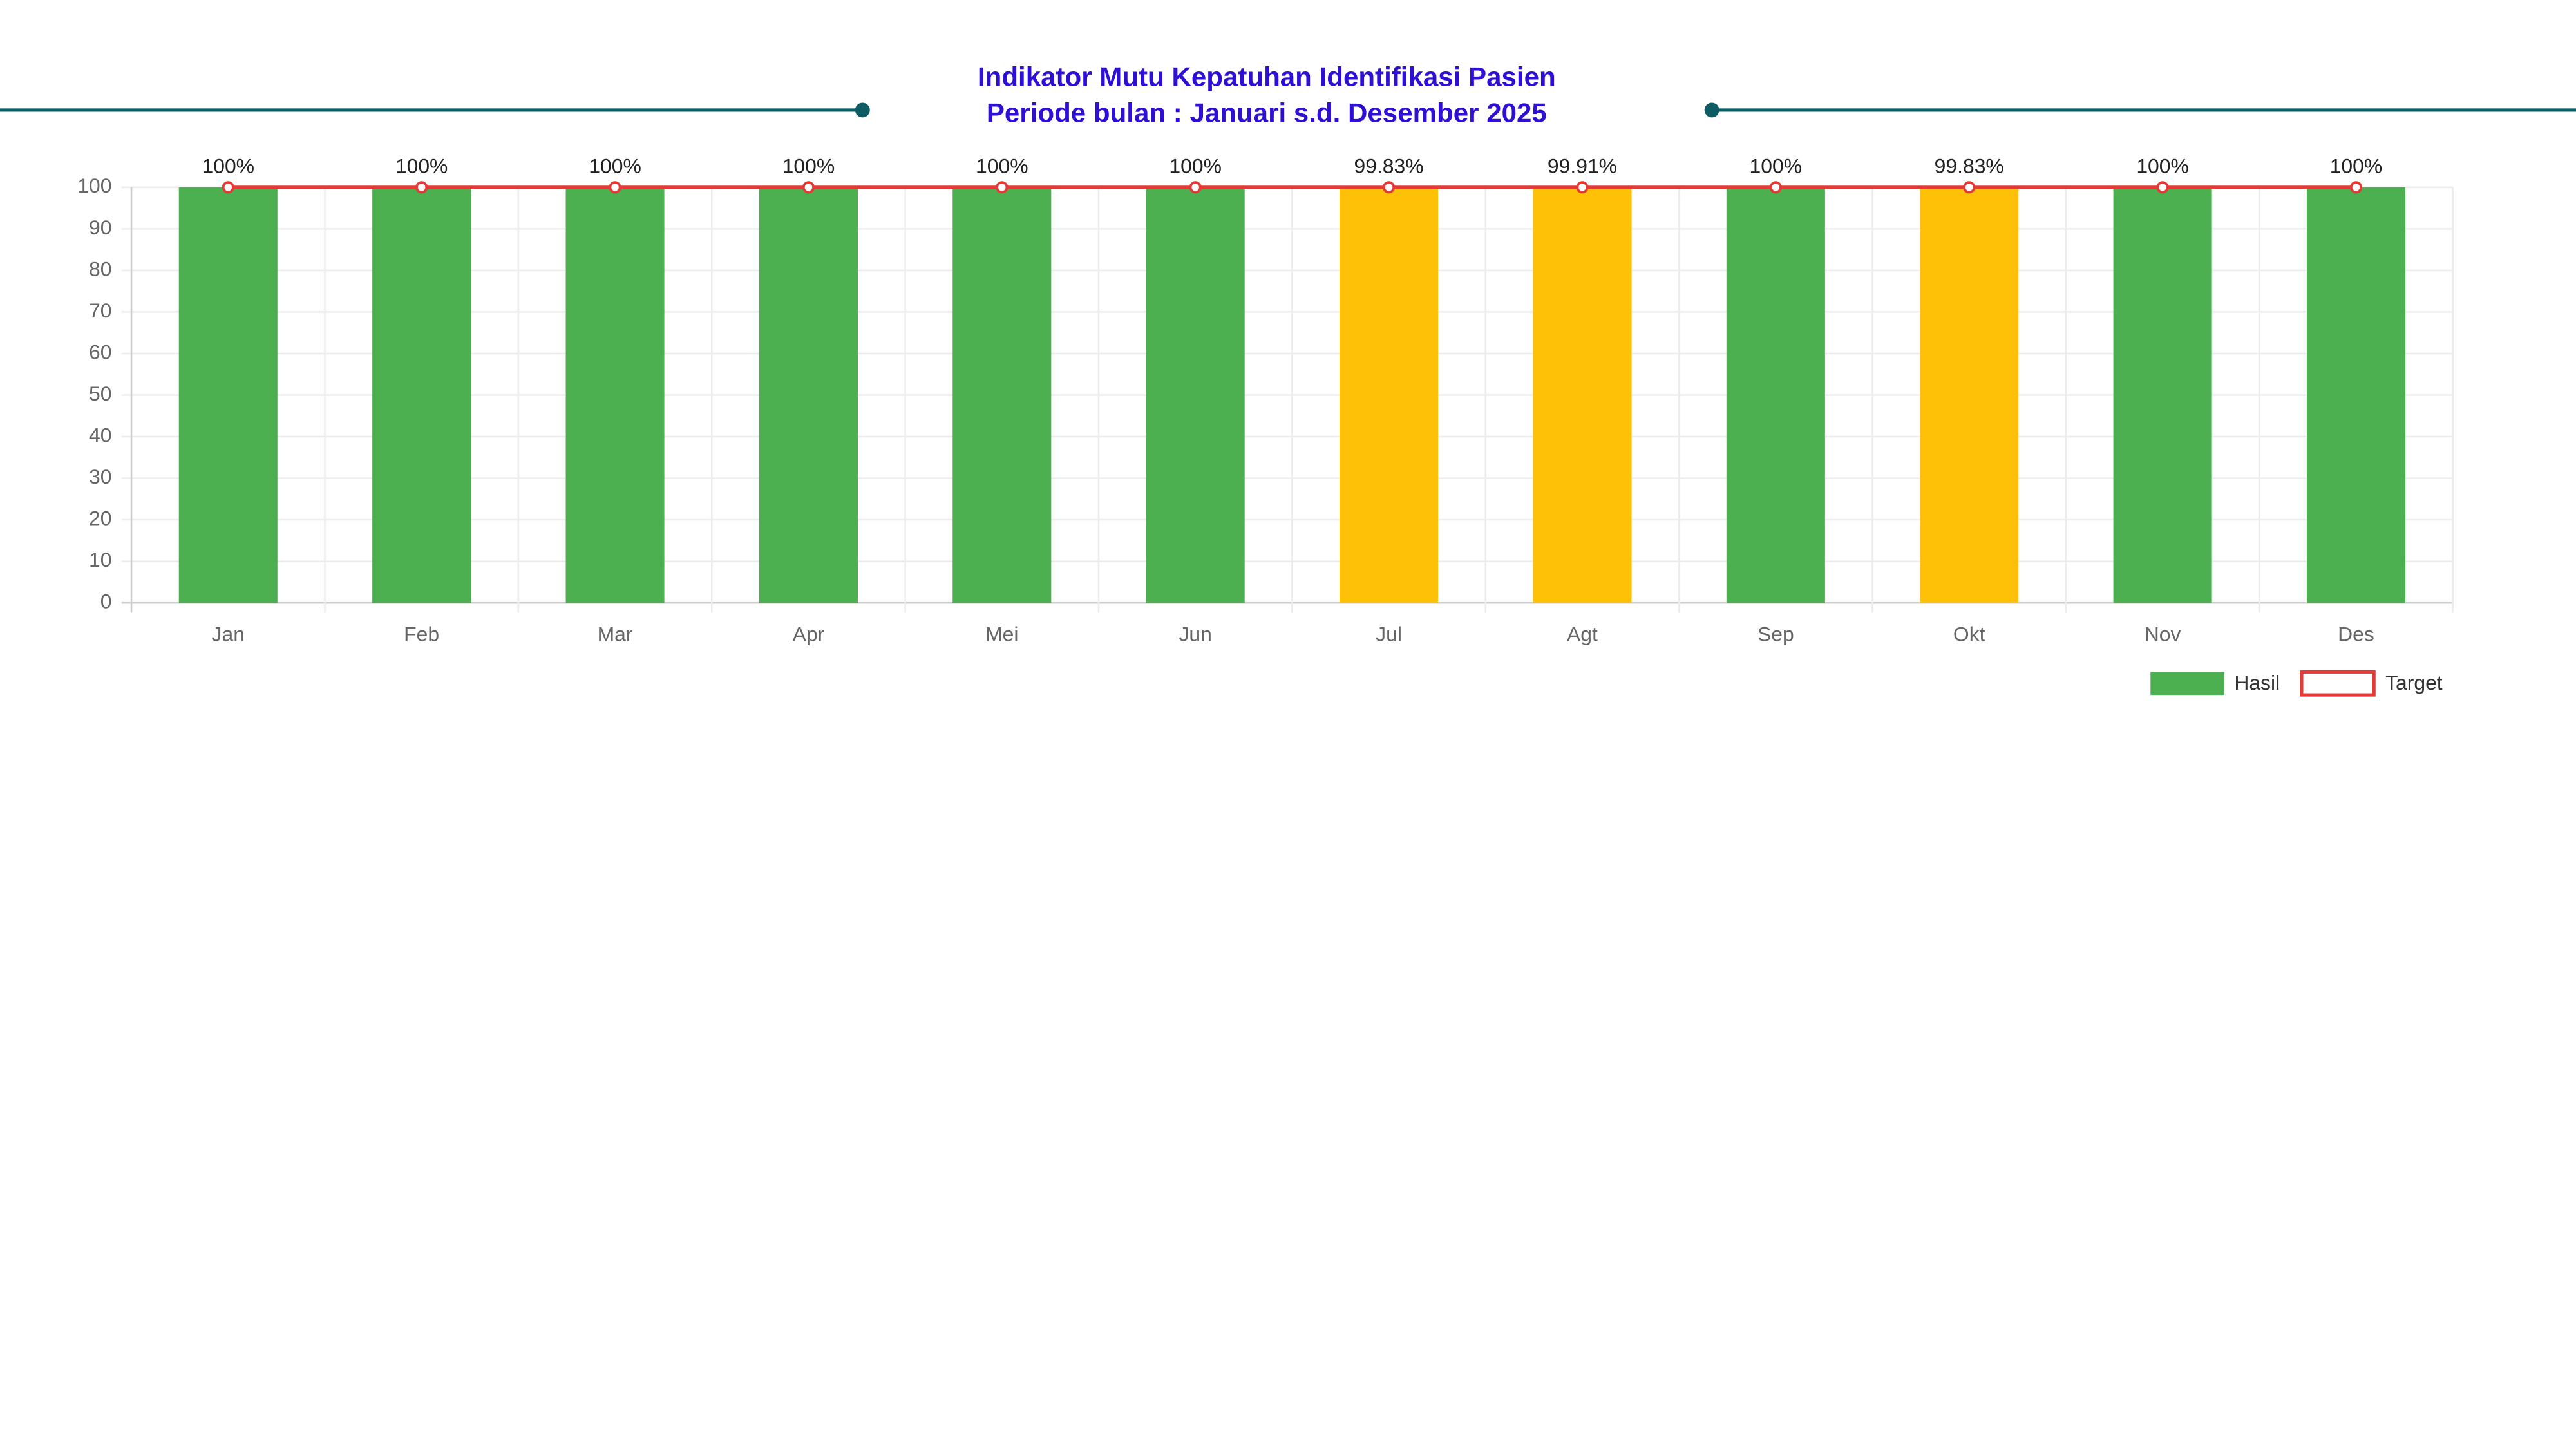 The width and height of the screenshot is (2576, 1449). What do you see at coordinates (421, 635) in the screenshot?
I see `x-tick-label: Feb` at bounding box center [421, 635].